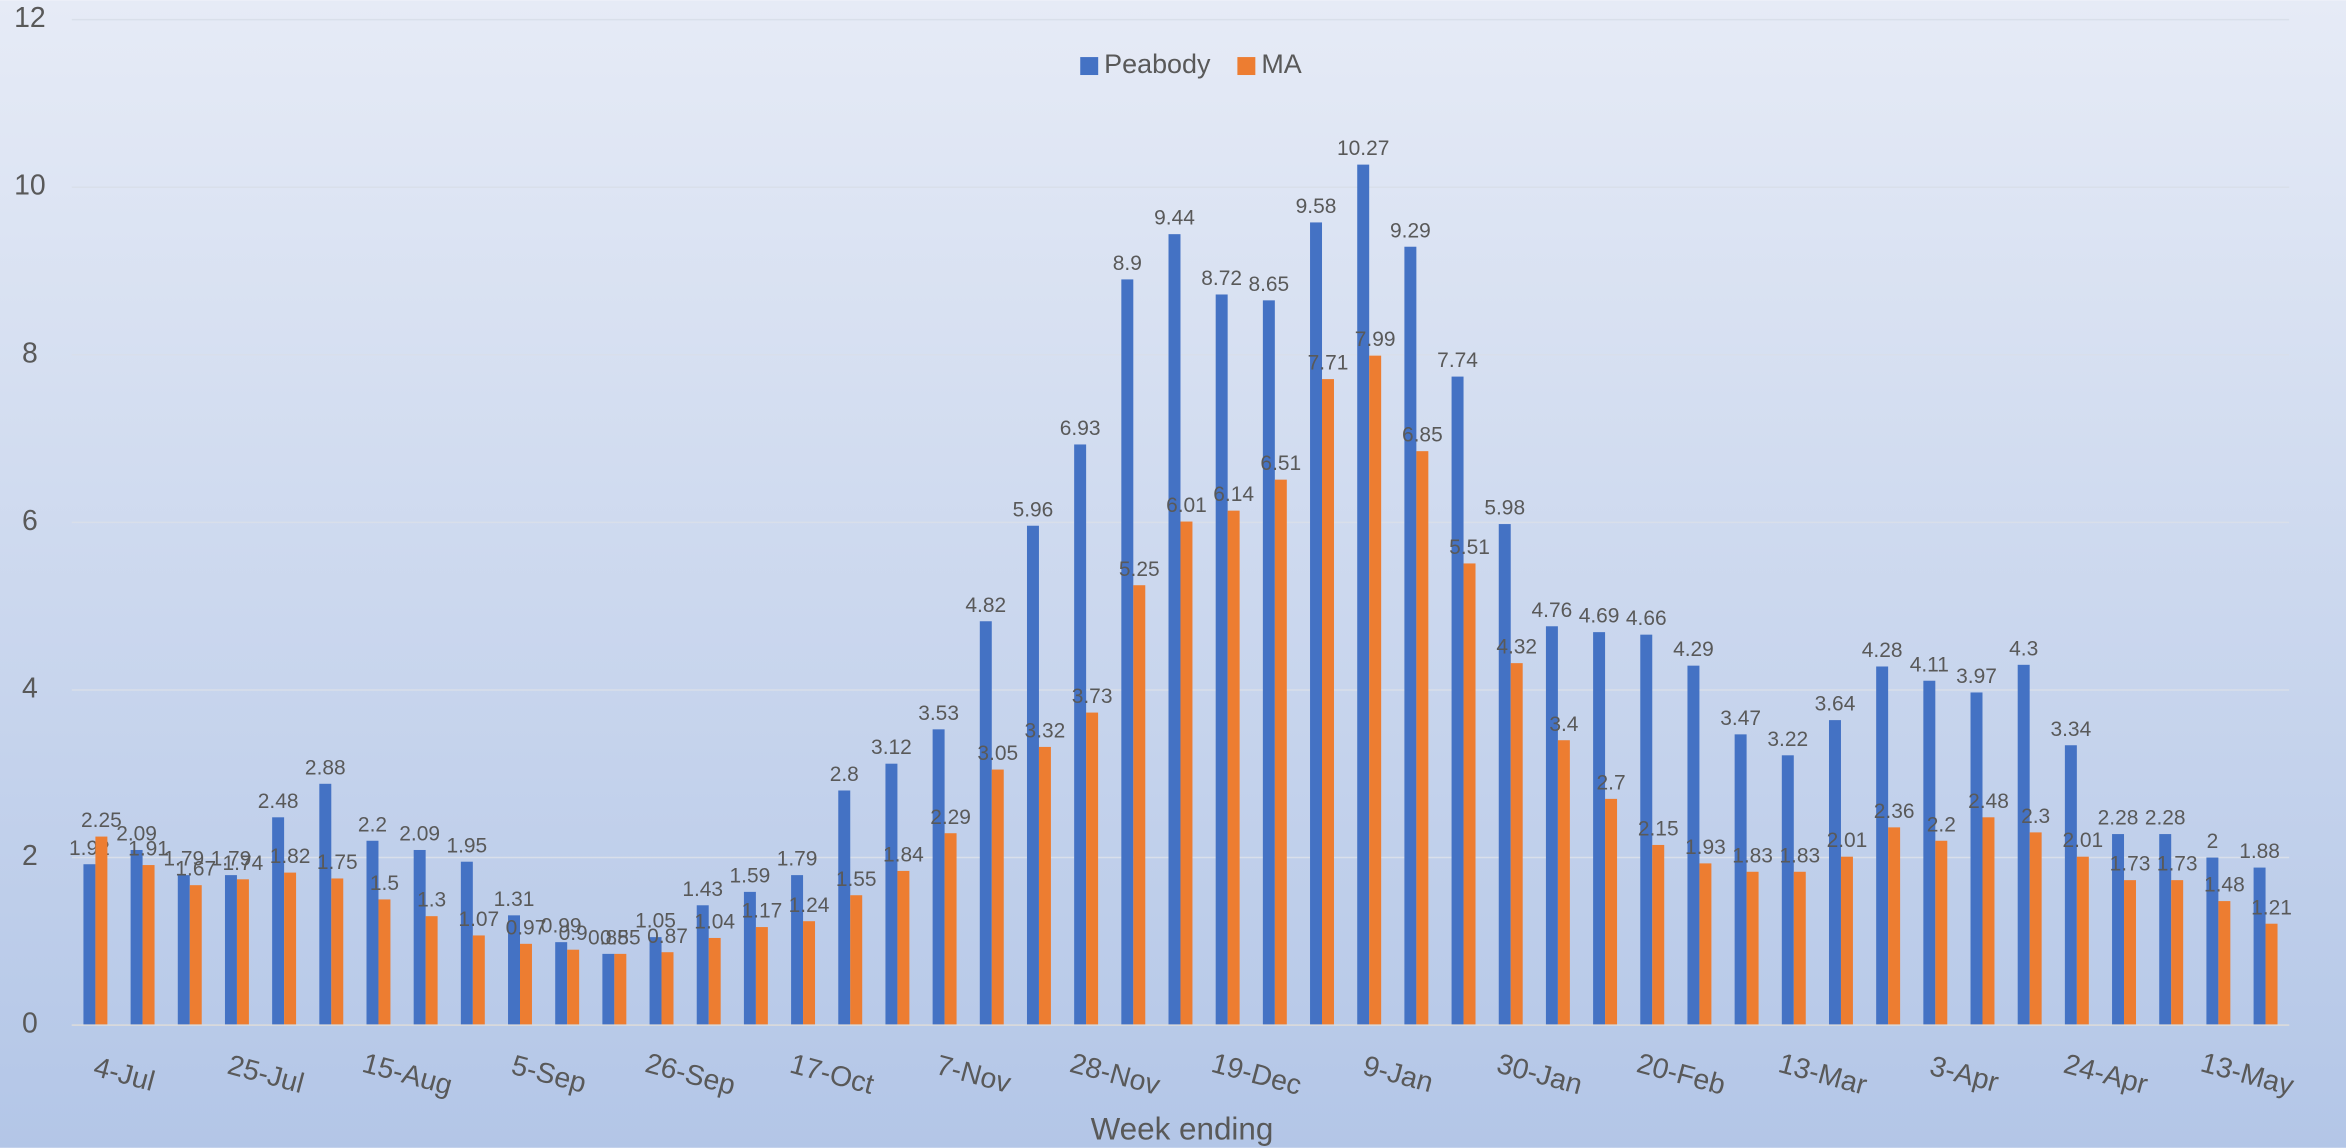  What do you see at coordinates (1599, 616) in the screenshot?
I see `data-label: 4.69` at bounding box center [1599, 616].